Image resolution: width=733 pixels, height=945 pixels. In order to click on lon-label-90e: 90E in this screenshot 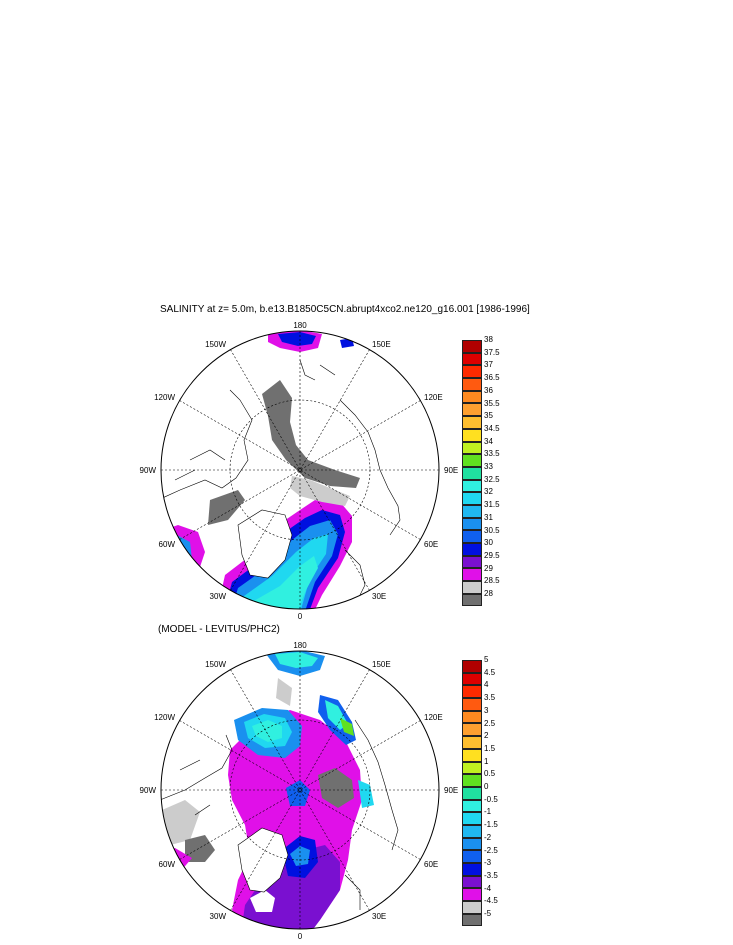, I will do `click(451, 470)`.